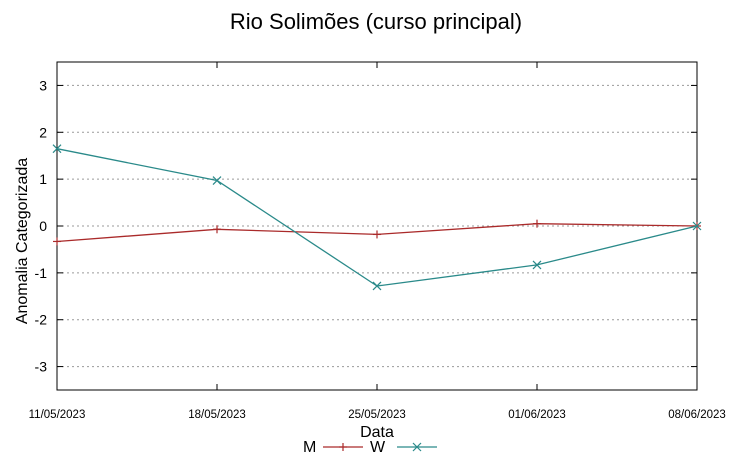 The width and height of the screenshot is (753, 459). What do you see at coordinates (43, 179) in the screenshot?
I see `y-tick-label: 1` at bounding box center [43, 179].